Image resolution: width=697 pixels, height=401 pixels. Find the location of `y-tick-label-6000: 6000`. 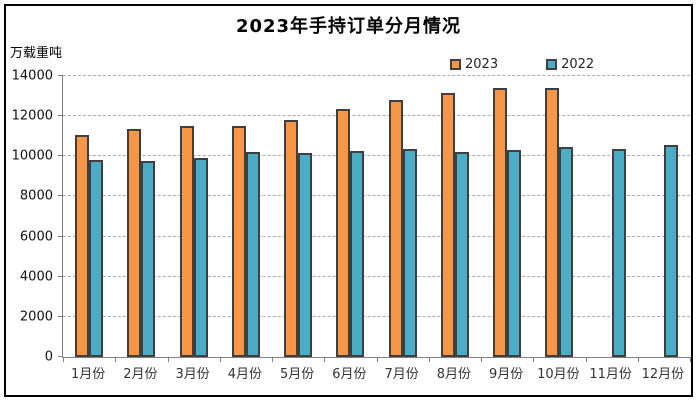

y-tick-label-6000: 6000 is located at coordinates (36, 237).